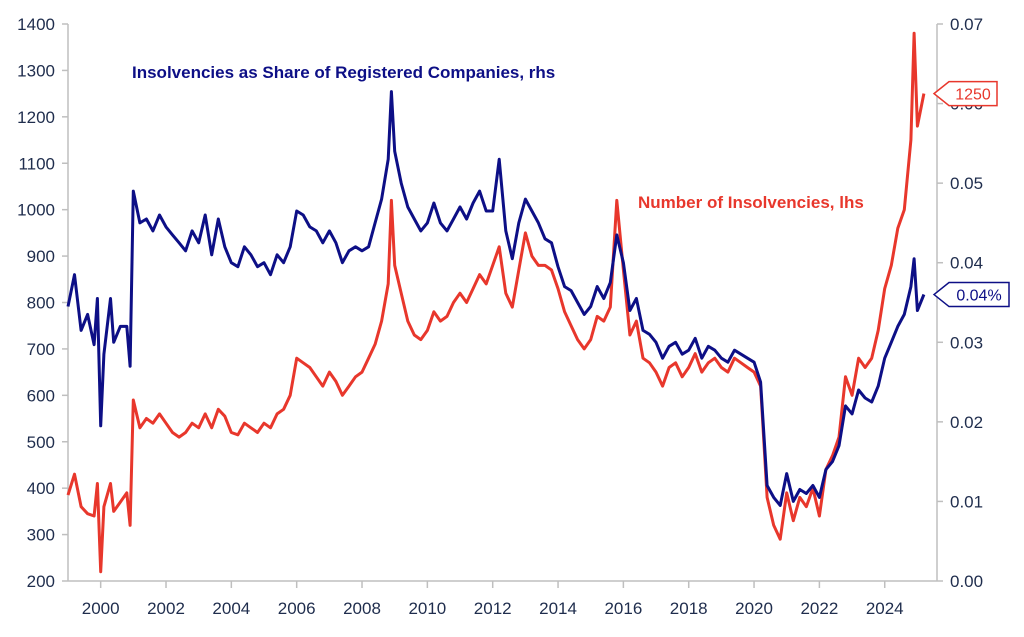  I want to click on x-tick-label: 2016, so click(623, 608).